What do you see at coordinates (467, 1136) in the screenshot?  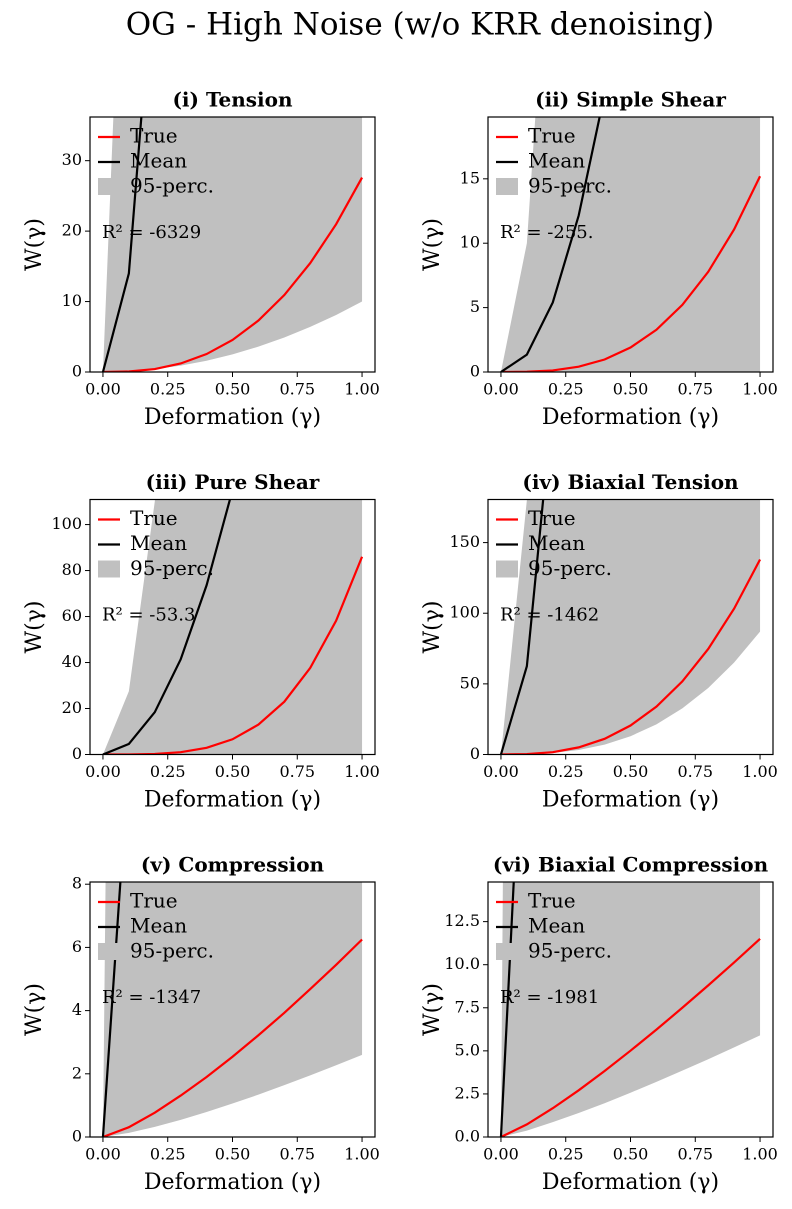 I see `y-tick-label: 0.0` at bounding box center [467, 1136].